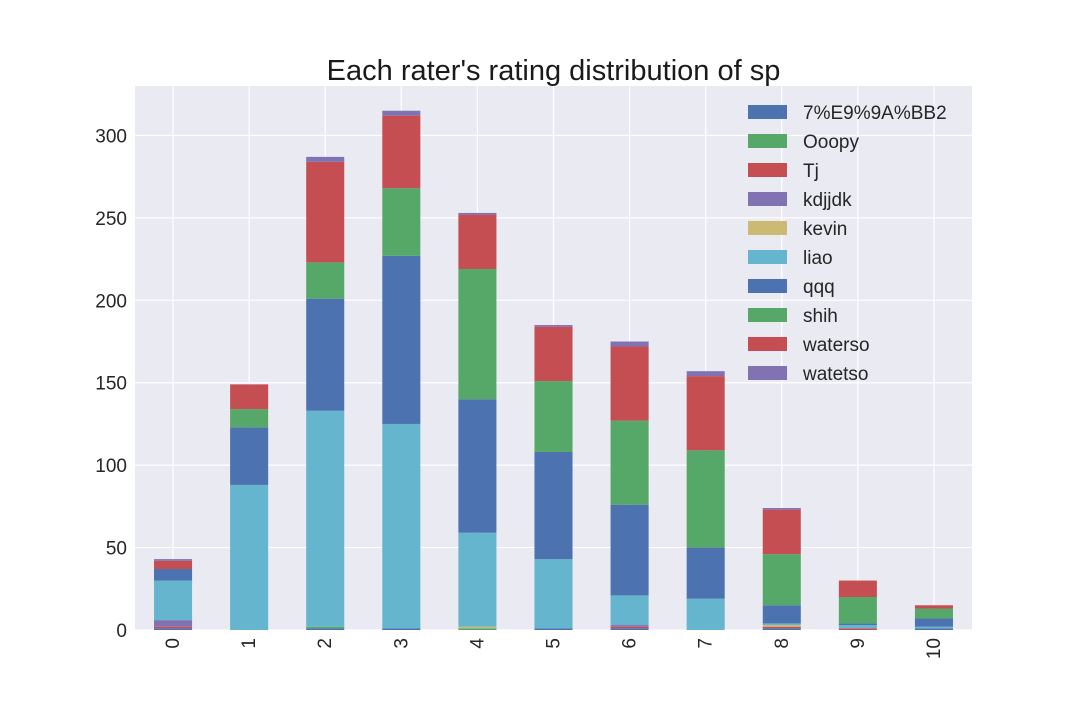 Image resolution: width=1080 pixels, height=720 pixels. Describe the element at coordinates (121, 631) in the screenshot. I see `y-tick-label: 0` at that location.